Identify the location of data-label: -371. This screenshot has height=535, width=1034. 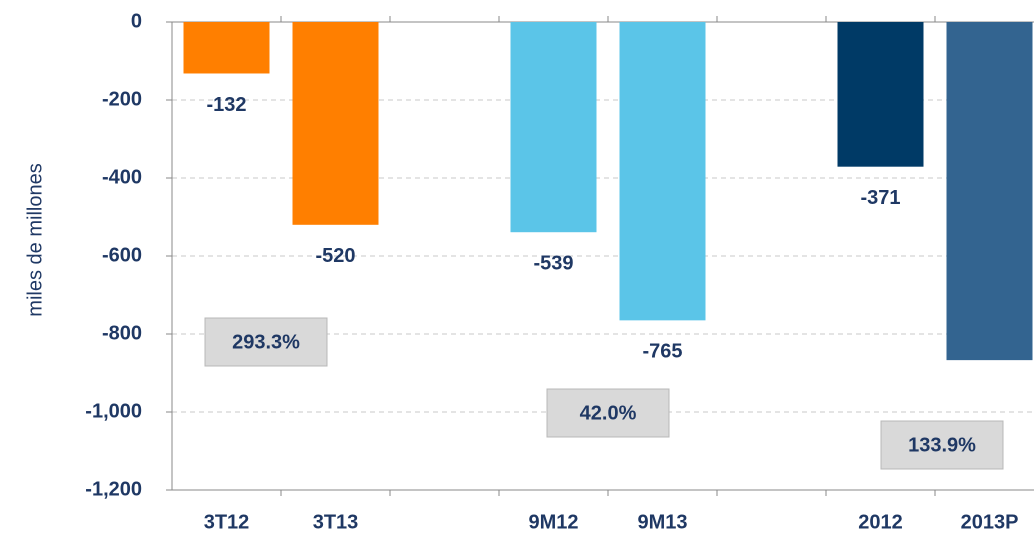
(880, 198).